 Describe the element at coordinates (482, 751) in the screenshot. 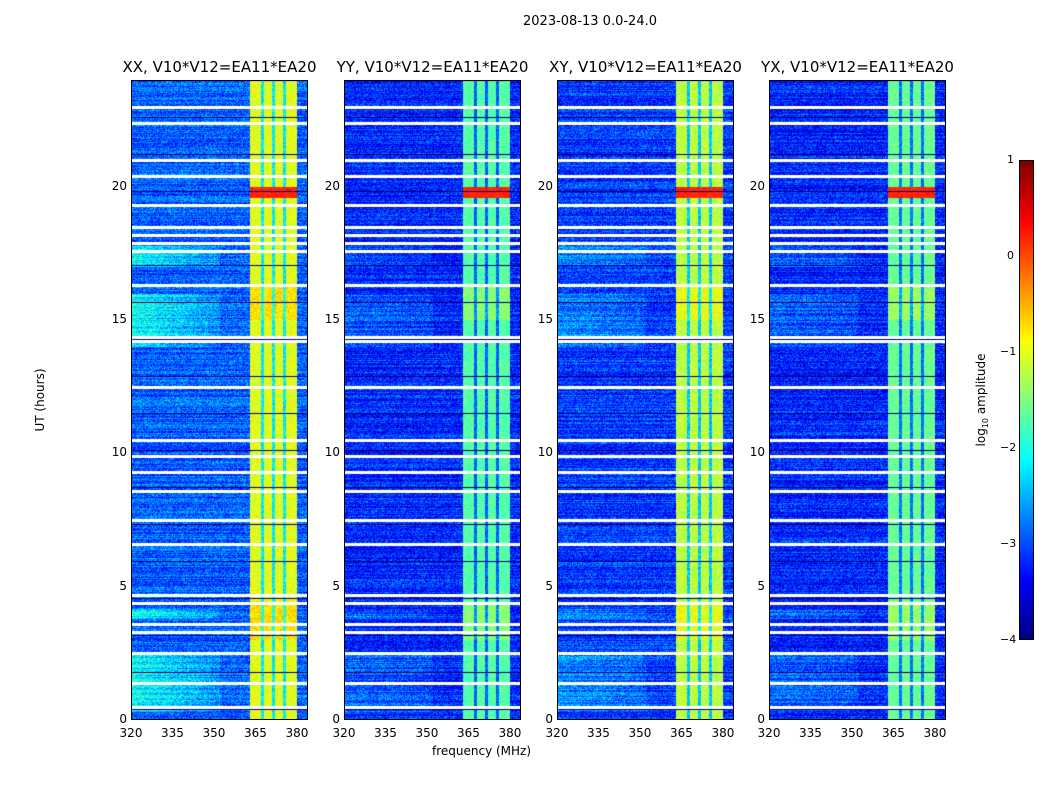

I see `x-axis-label: frequency (MHz)` at that location.